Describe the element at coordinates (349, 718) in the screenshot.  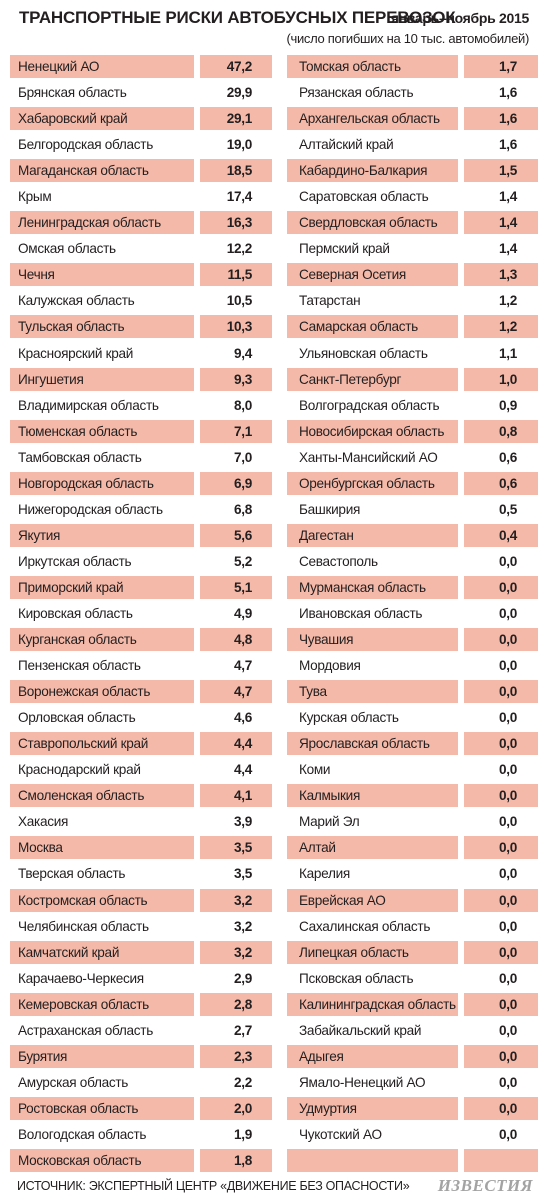
I see `region-name: Курская область` at that location.